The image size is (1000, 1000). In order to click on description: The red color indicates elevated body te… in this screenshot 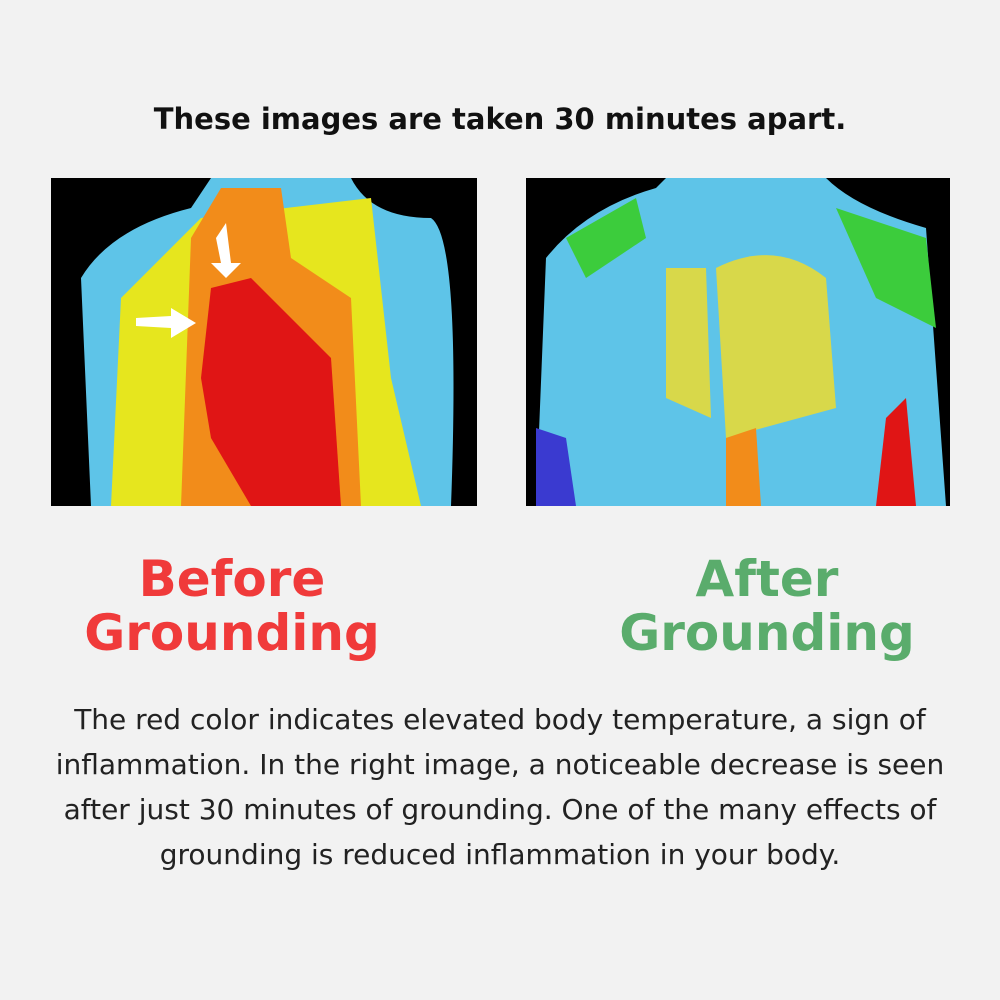, I will do `click(500, 787)`.